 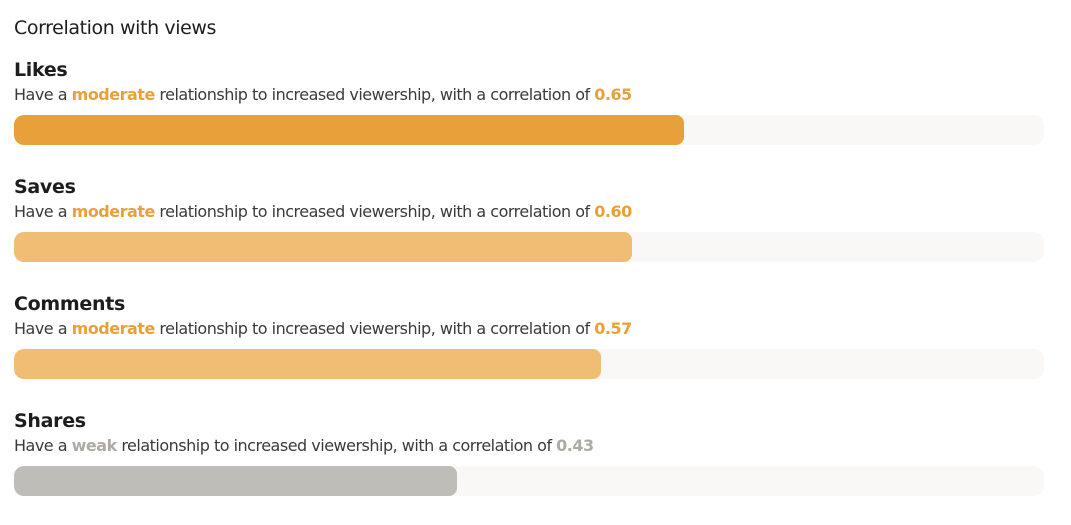 I want to click on correlation-value: 0.57, so click(x=613, y=328).